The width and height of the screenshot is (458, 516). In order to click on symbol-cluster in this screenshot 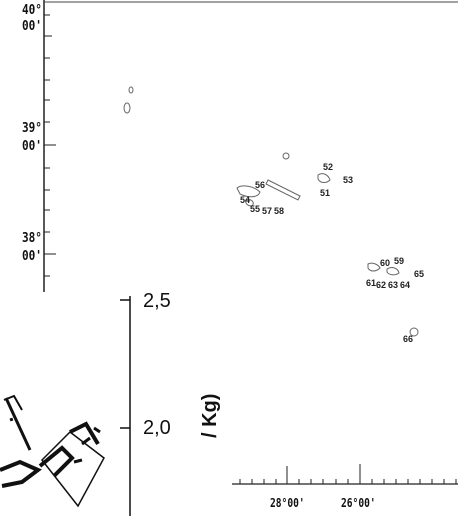, I will do `click(52, 451)`.